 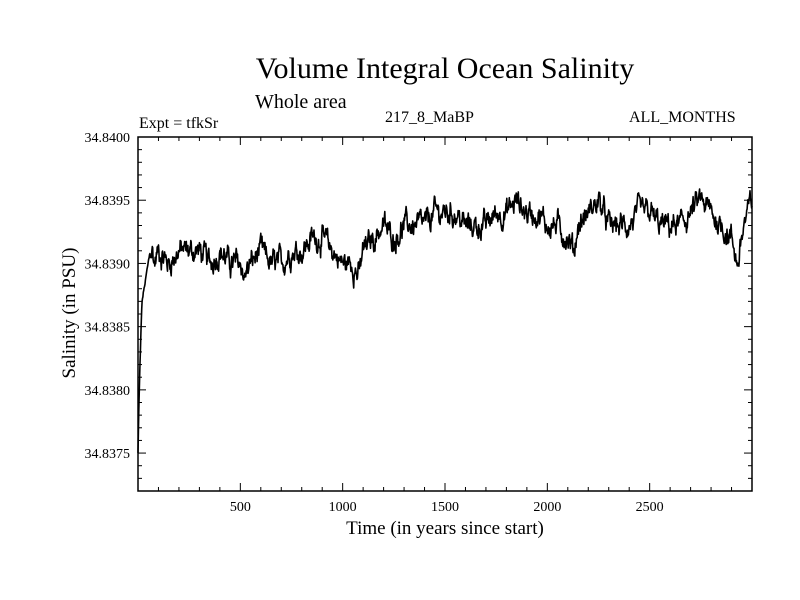 What do you see at coordinates (108, 328) in the screenshot?
I see `y-tick-label: 34.8385` at bounding box center [108, 328].